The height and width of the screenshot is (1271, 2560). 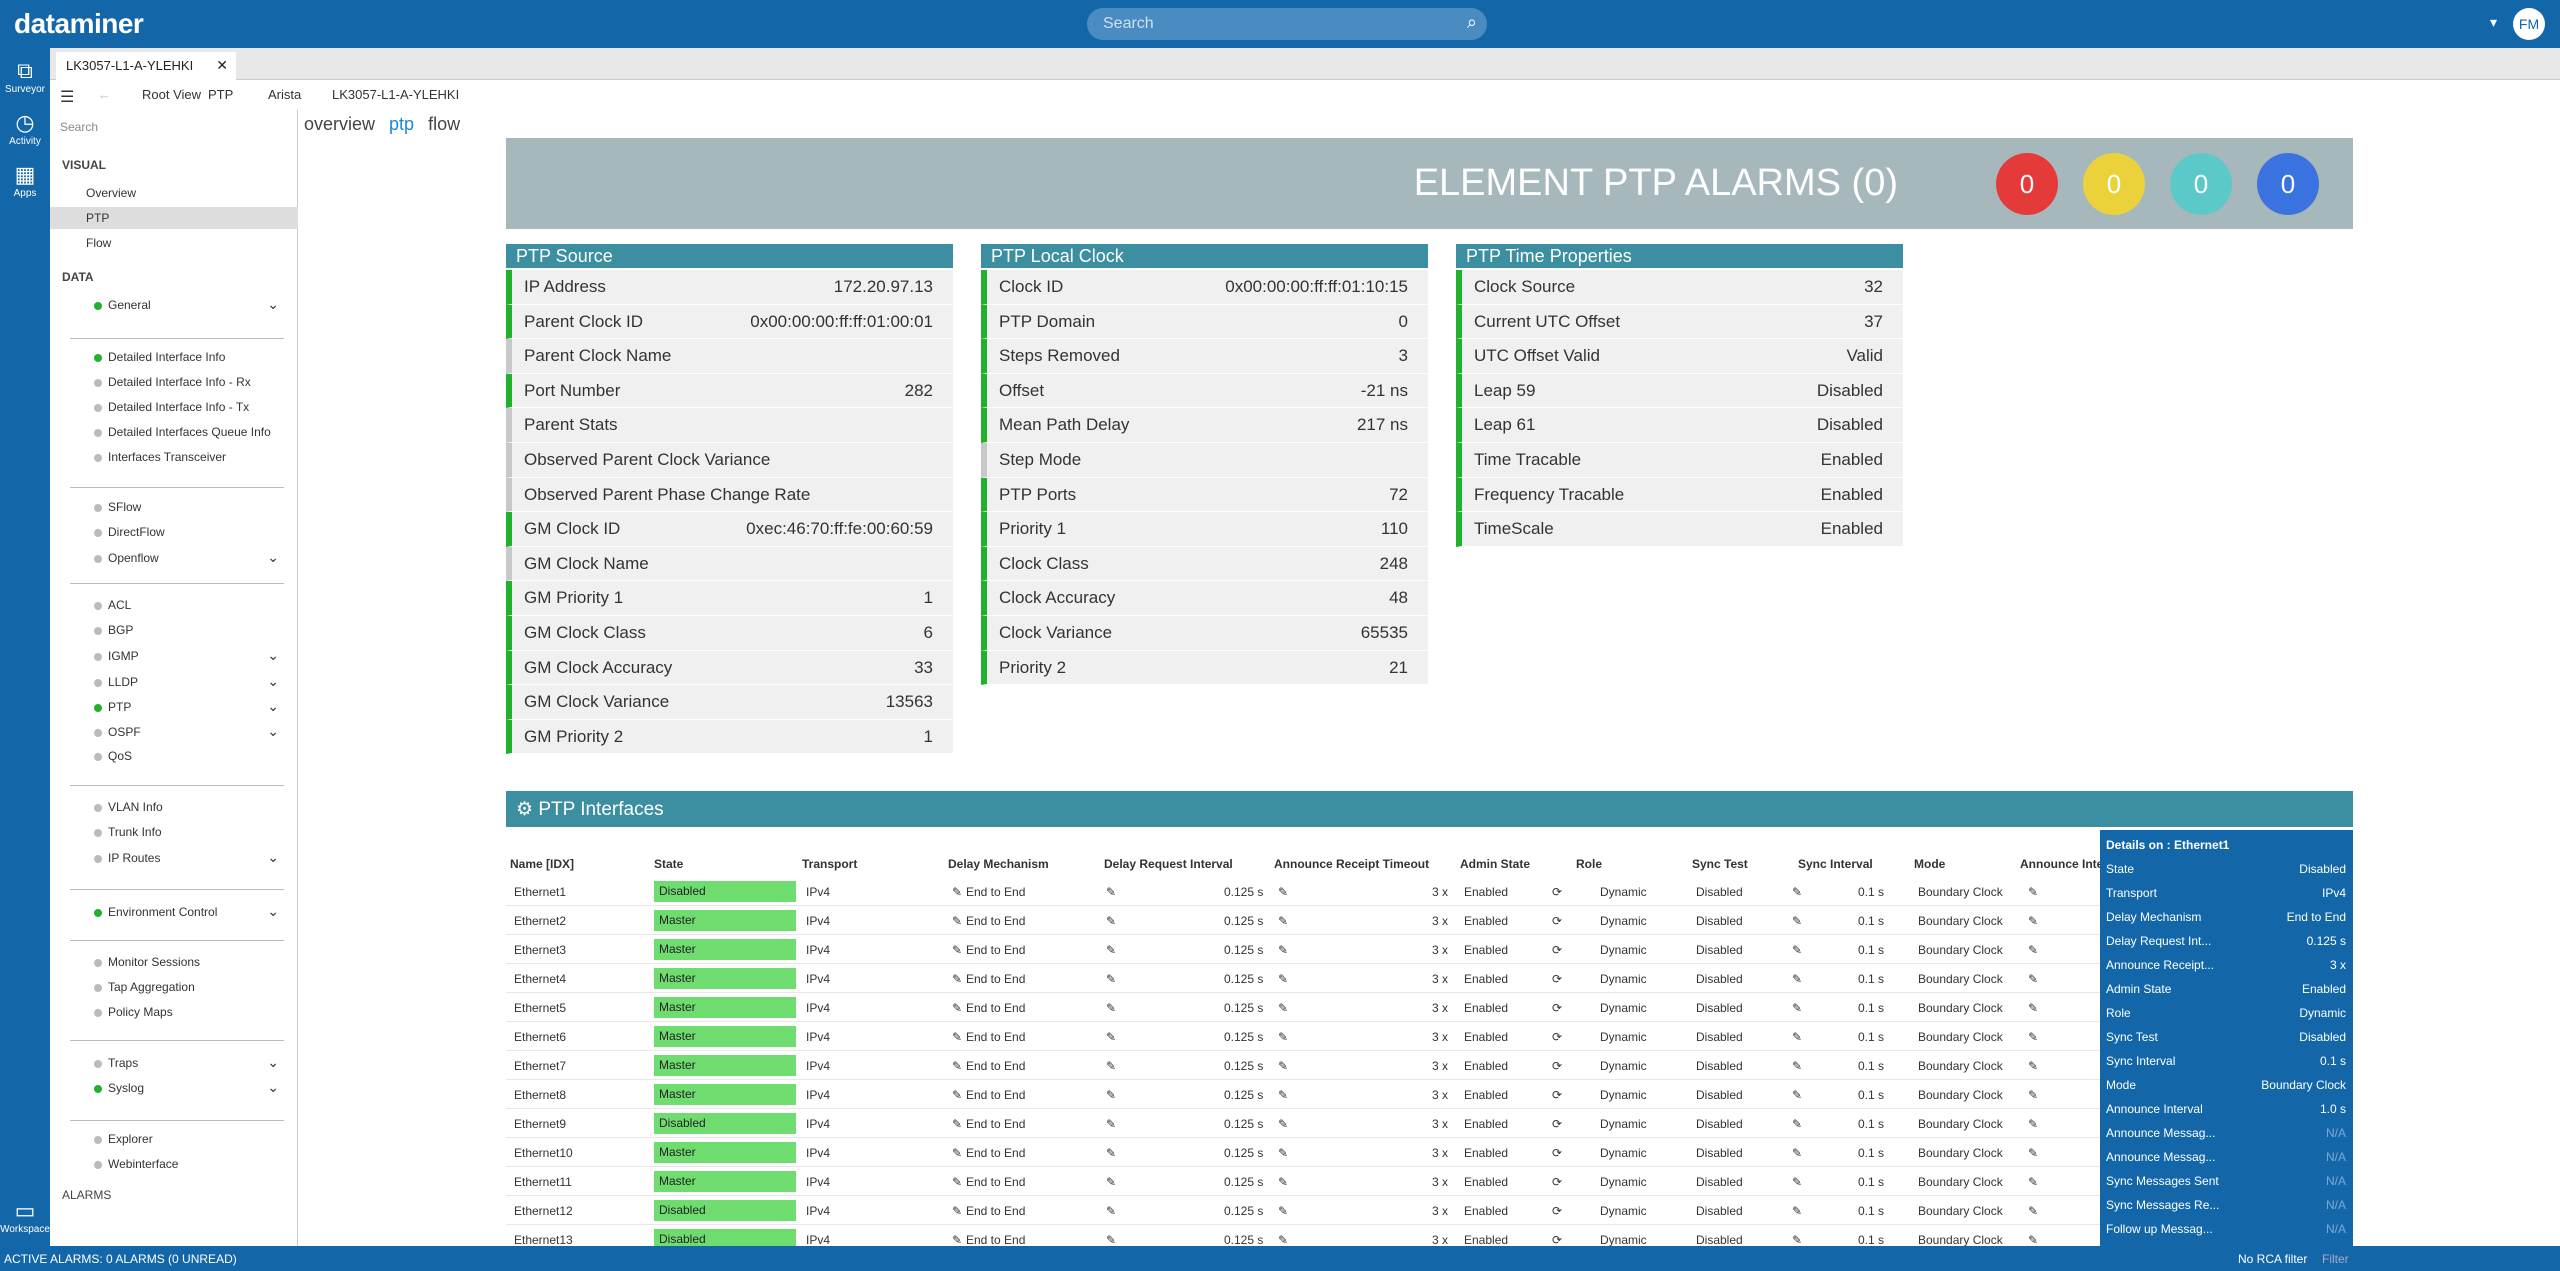 I want to click on column-header: Transport, so click(x=830, y=864).